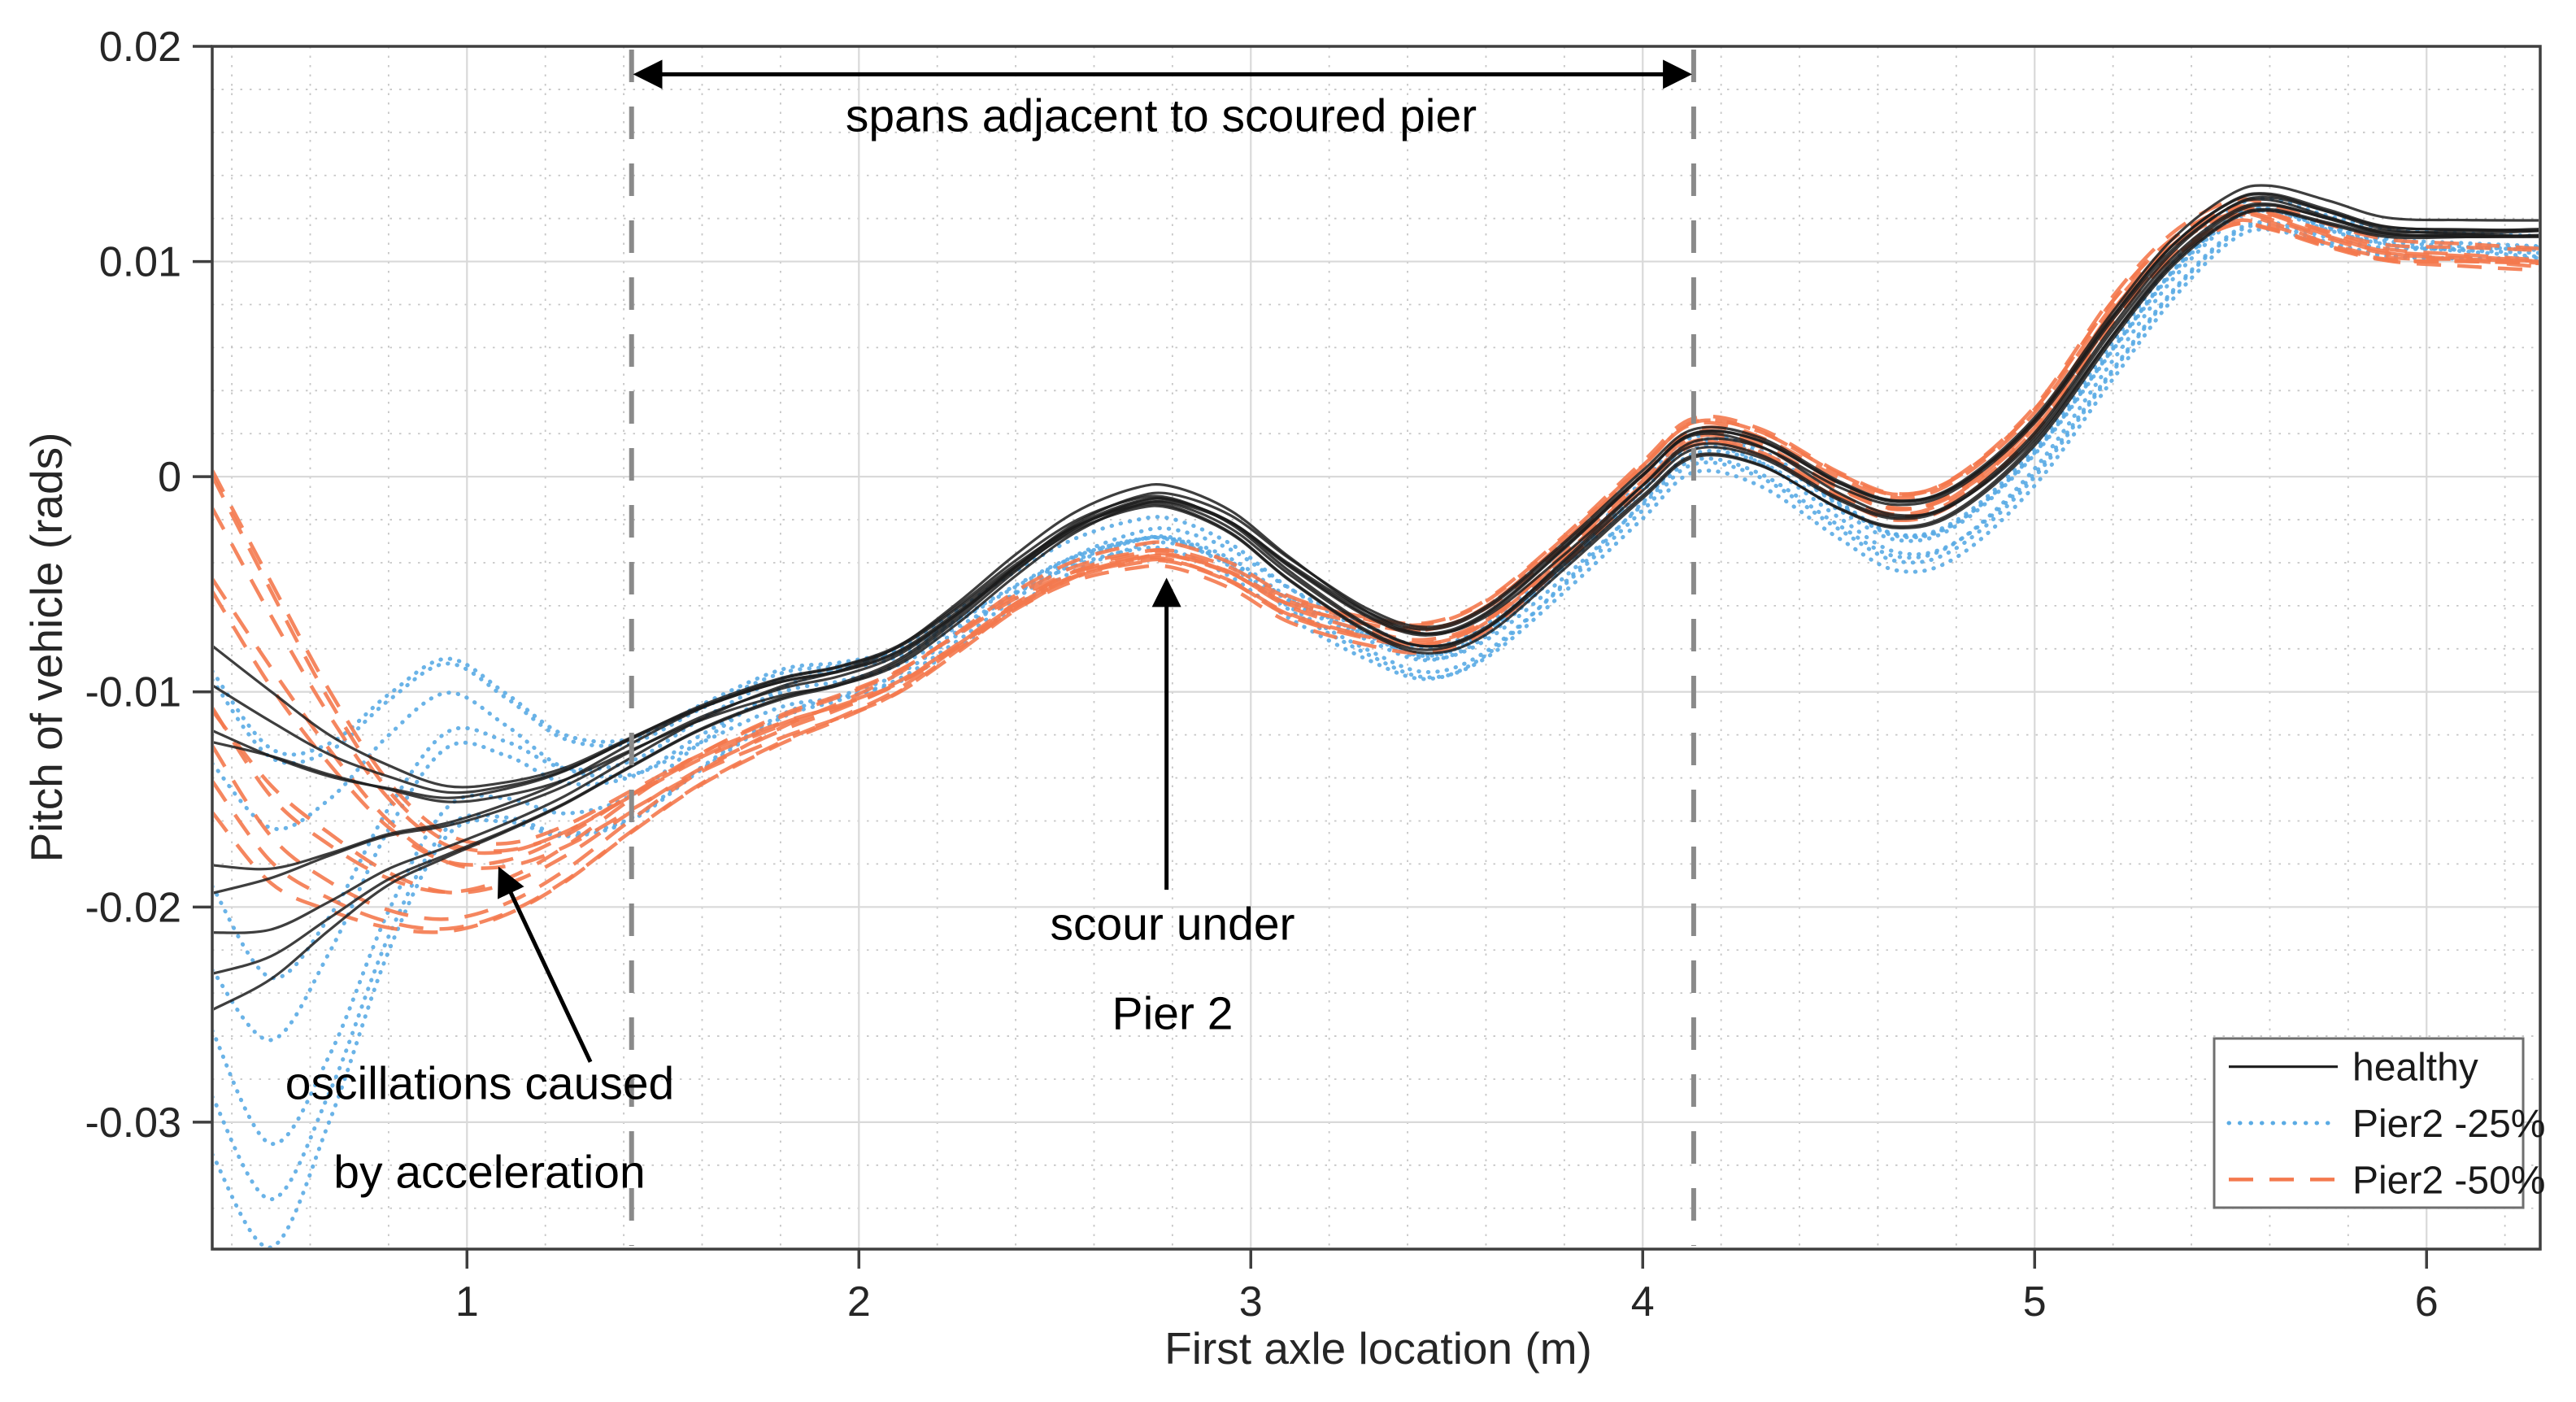 This screenshot has height=1402, width=2576. I want to click on y-tick-label: -0.03, so click(133, 1123).